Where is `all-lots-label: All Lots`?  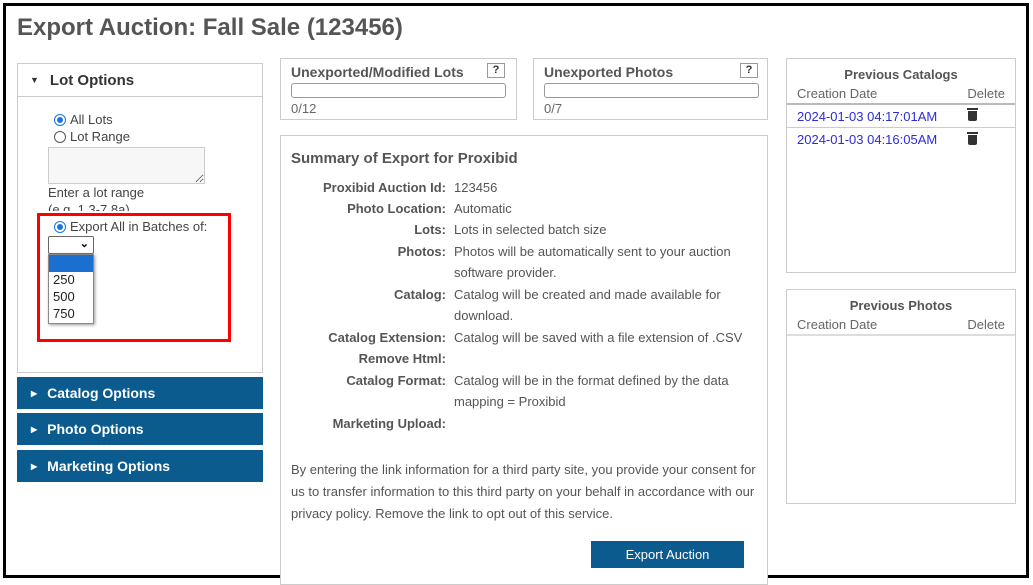 all-lots-label: All Lots is located at coordinates (91, 119).